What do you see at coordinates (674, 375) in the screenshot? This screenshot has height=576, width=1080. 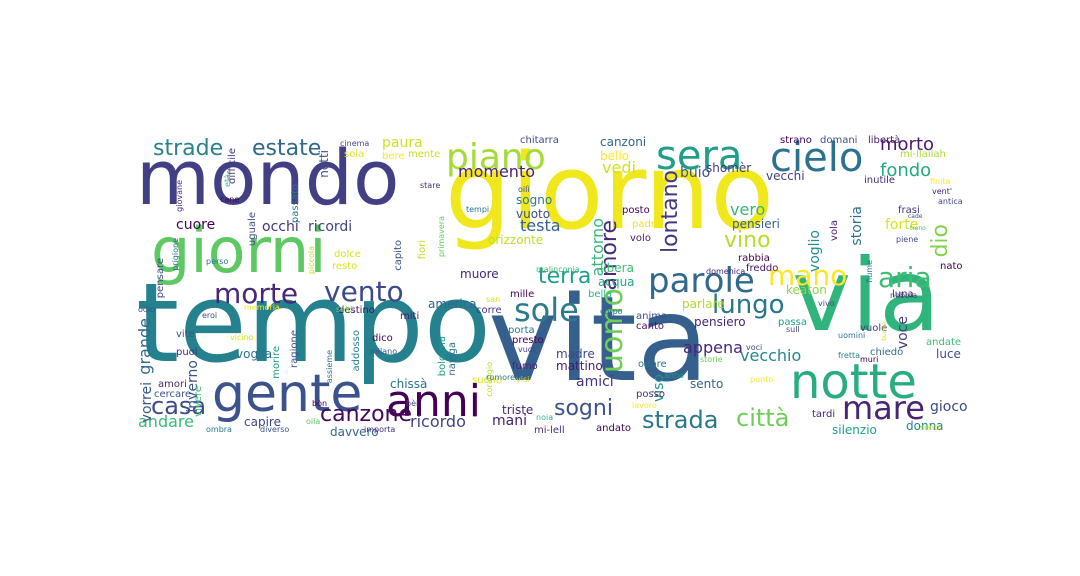 I see `cloud-word: anno` at bounding box center [674, 375].